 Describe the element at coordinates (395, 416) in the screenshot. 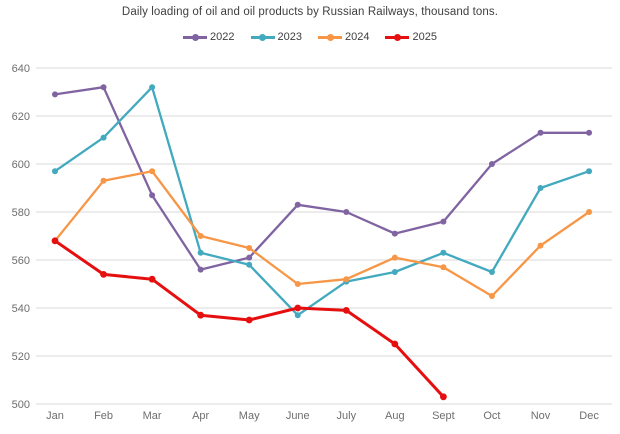

I see `x-axis-tick-label: Aug` at that location.